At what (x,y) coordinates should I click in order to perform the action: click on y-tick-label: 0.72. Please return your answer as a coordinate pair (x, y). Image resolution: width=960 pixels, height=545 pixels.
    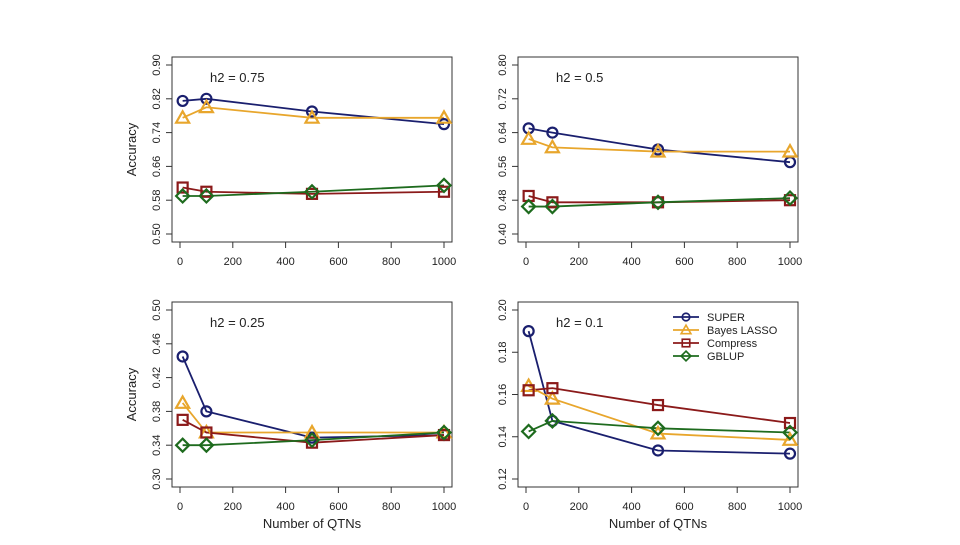
    Looking at the image, I should click on (503, 98).